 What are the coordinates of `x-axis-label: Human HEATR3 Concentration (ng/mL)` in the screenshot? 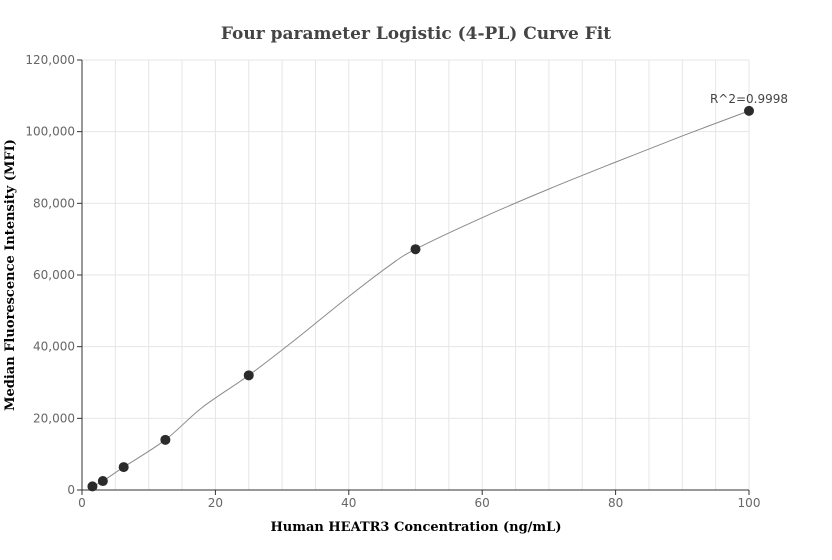 It's located at (416, 527).